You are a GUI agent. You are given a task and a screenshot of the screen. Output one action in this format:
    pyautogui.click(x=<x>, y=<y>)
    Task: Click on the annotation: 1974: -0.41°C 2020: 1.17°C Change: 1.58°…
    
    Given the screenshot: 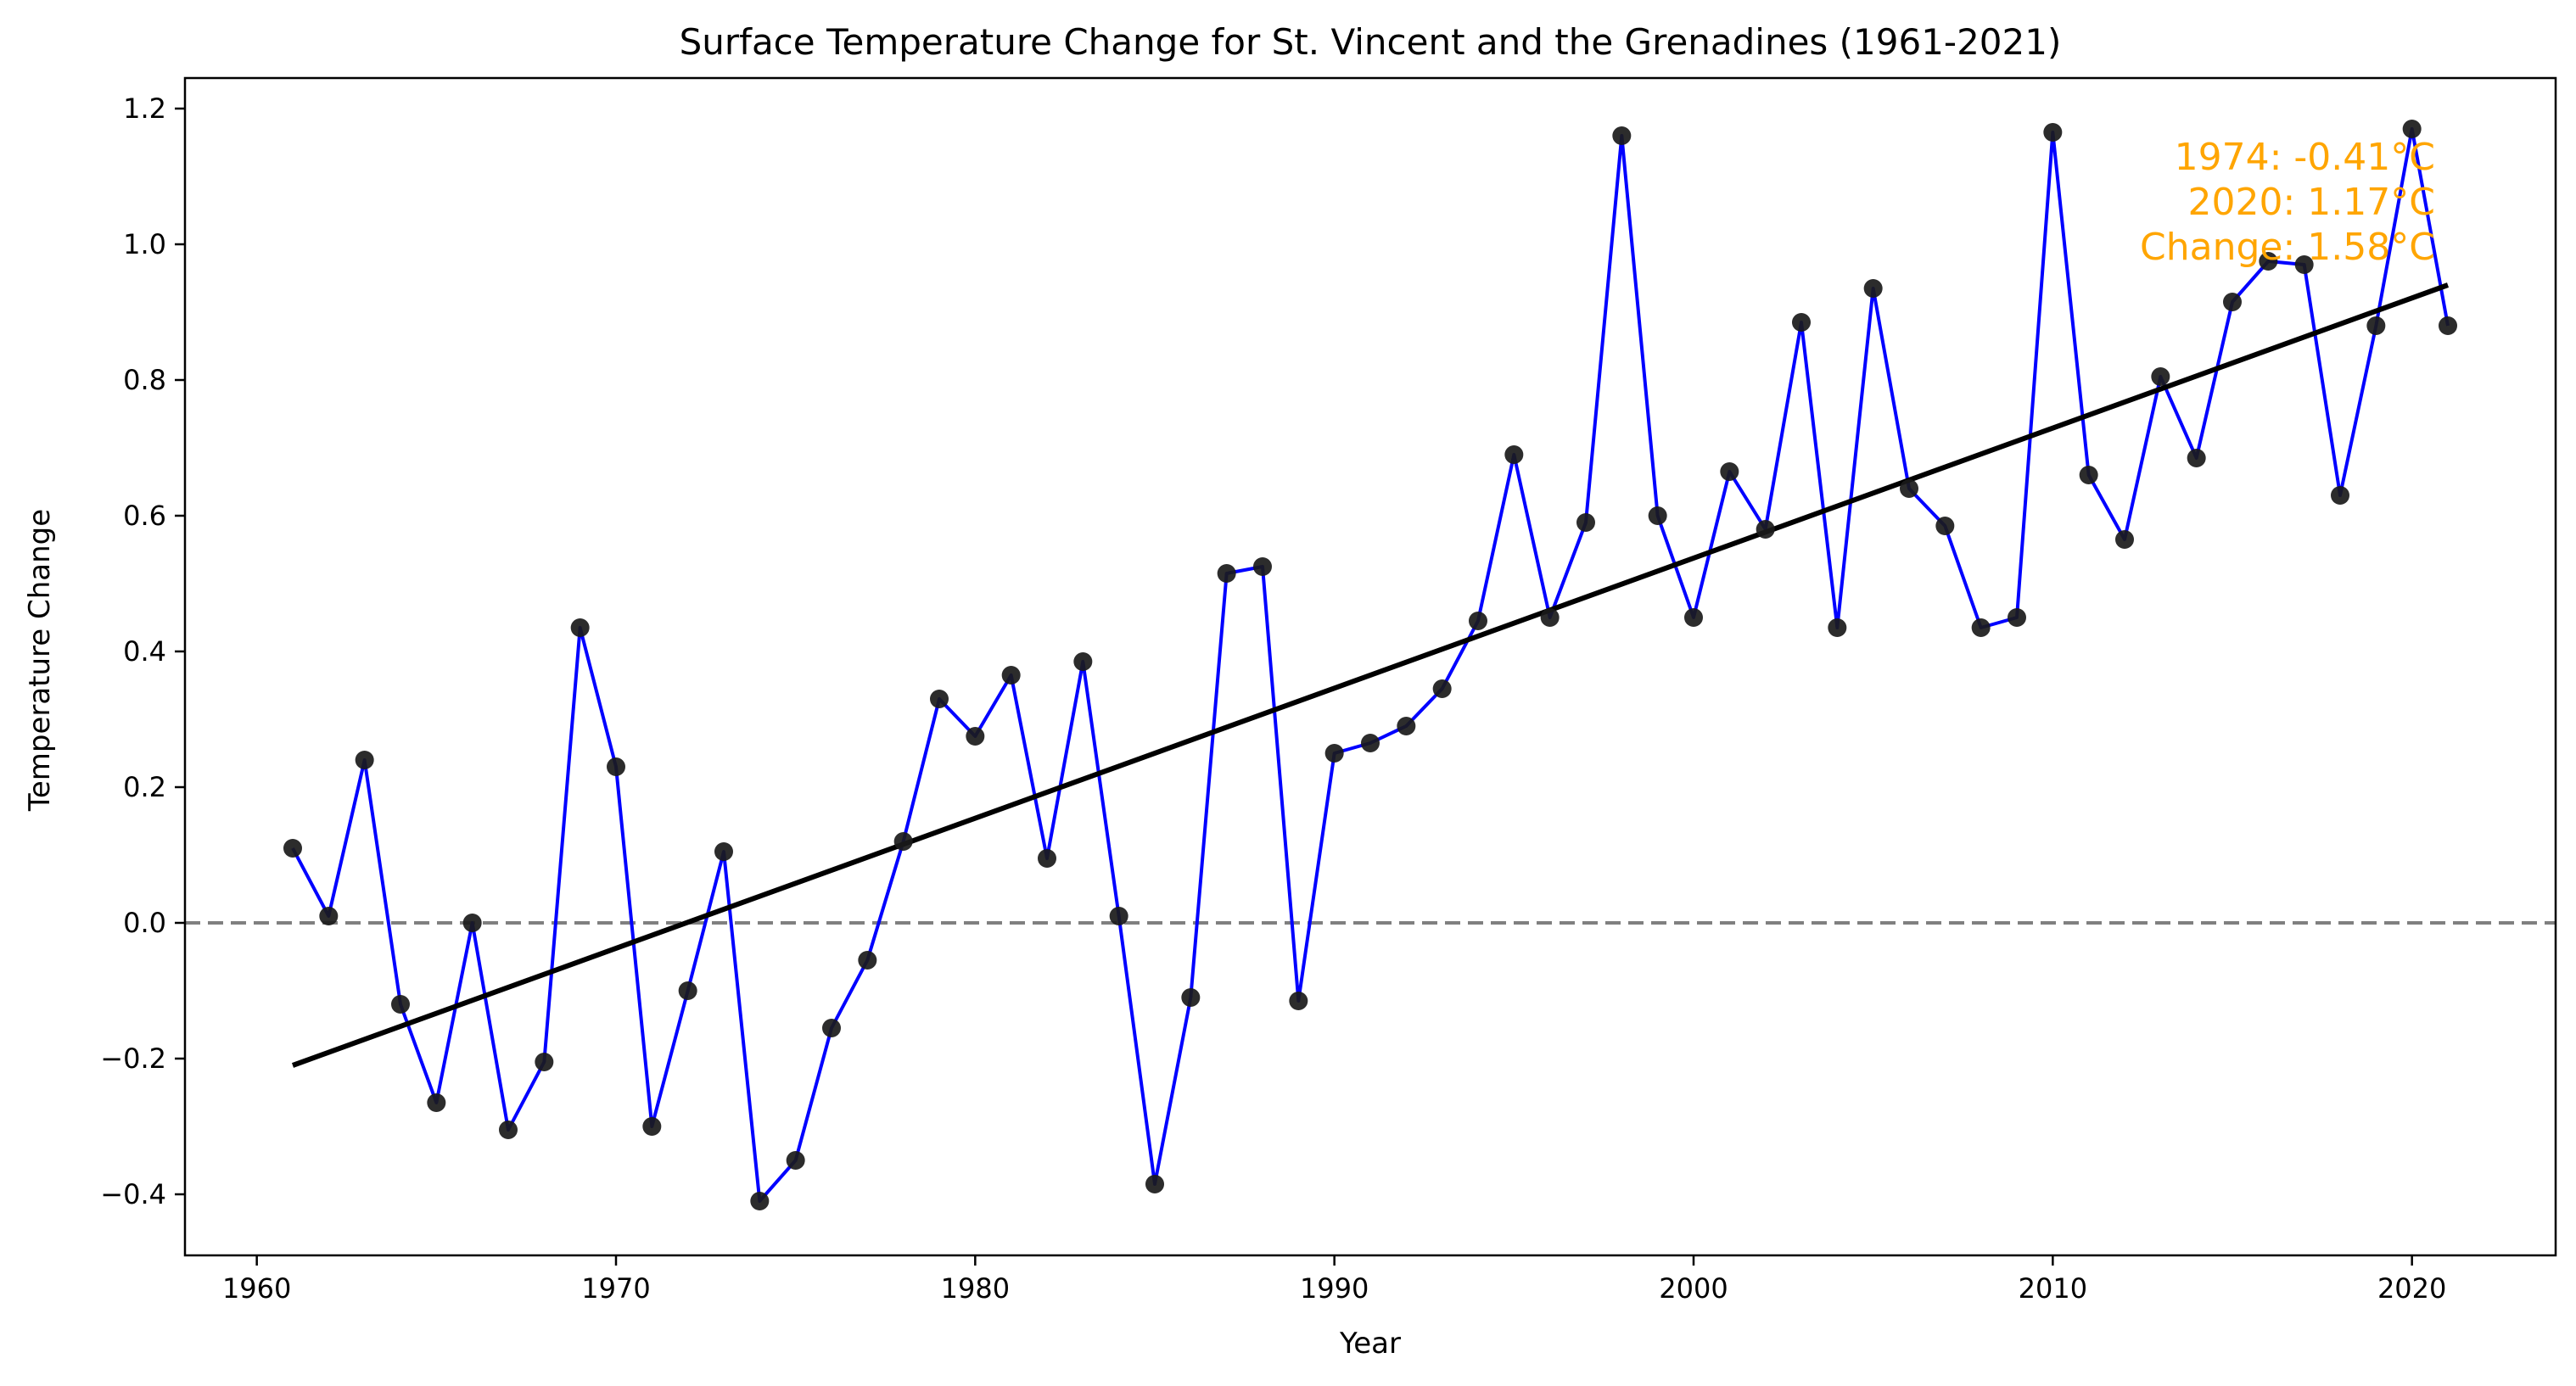 What is the action you would take?
    pyautogui.click(x=2288, y=202)
    